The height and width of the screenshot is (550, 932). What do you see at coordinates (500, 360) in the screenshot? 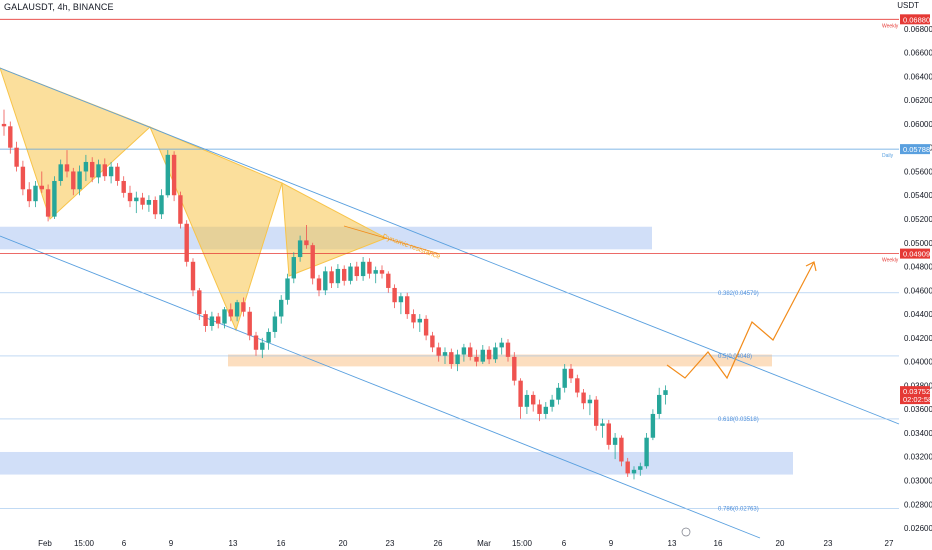
I see `orange-zone` at bounding box center [500, 360].